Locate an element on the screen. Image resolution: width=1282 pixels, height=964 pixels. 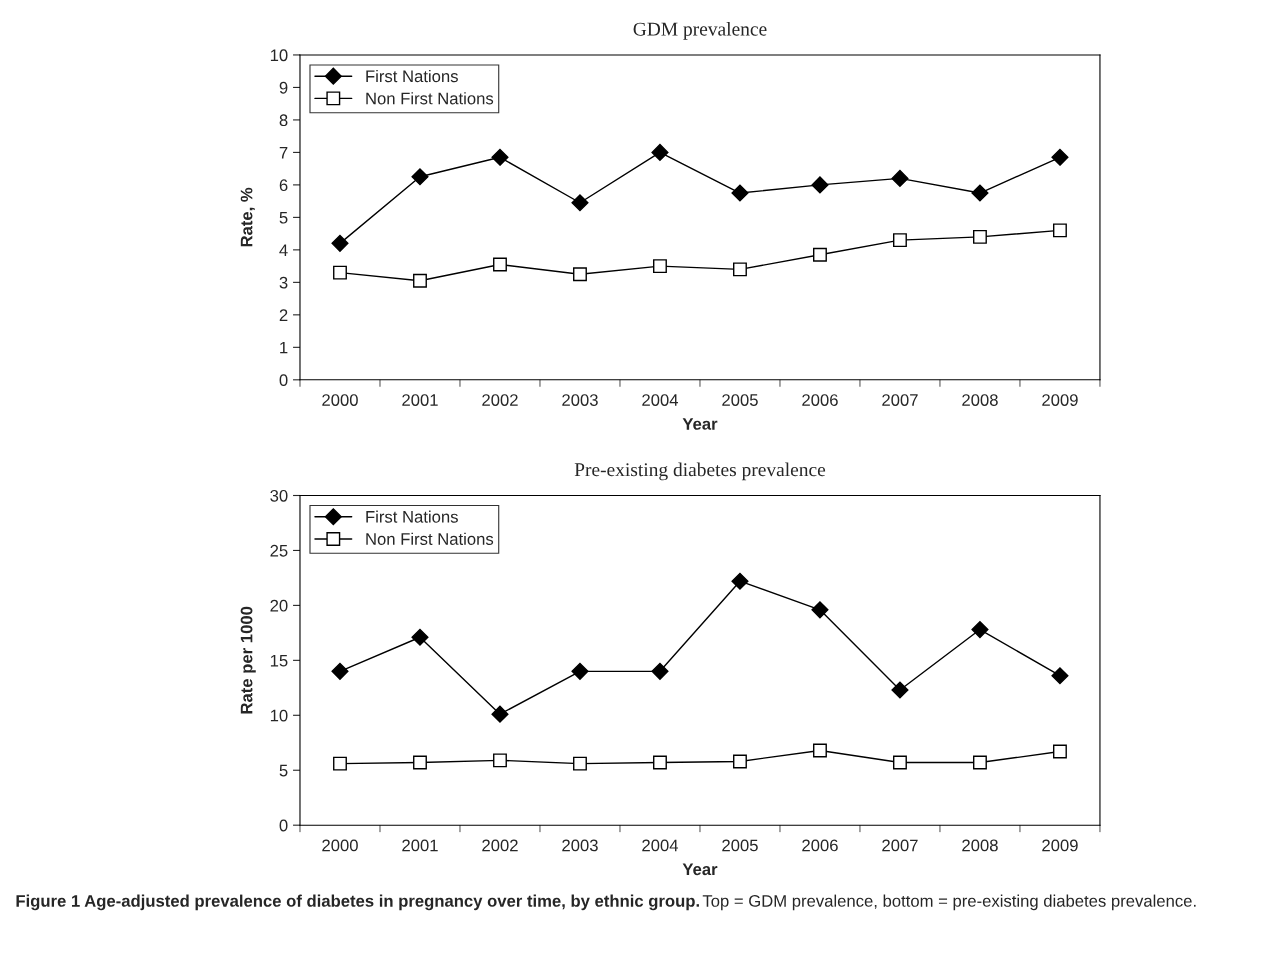
y-tick-label: 6 is located at coordinates (283, 185).